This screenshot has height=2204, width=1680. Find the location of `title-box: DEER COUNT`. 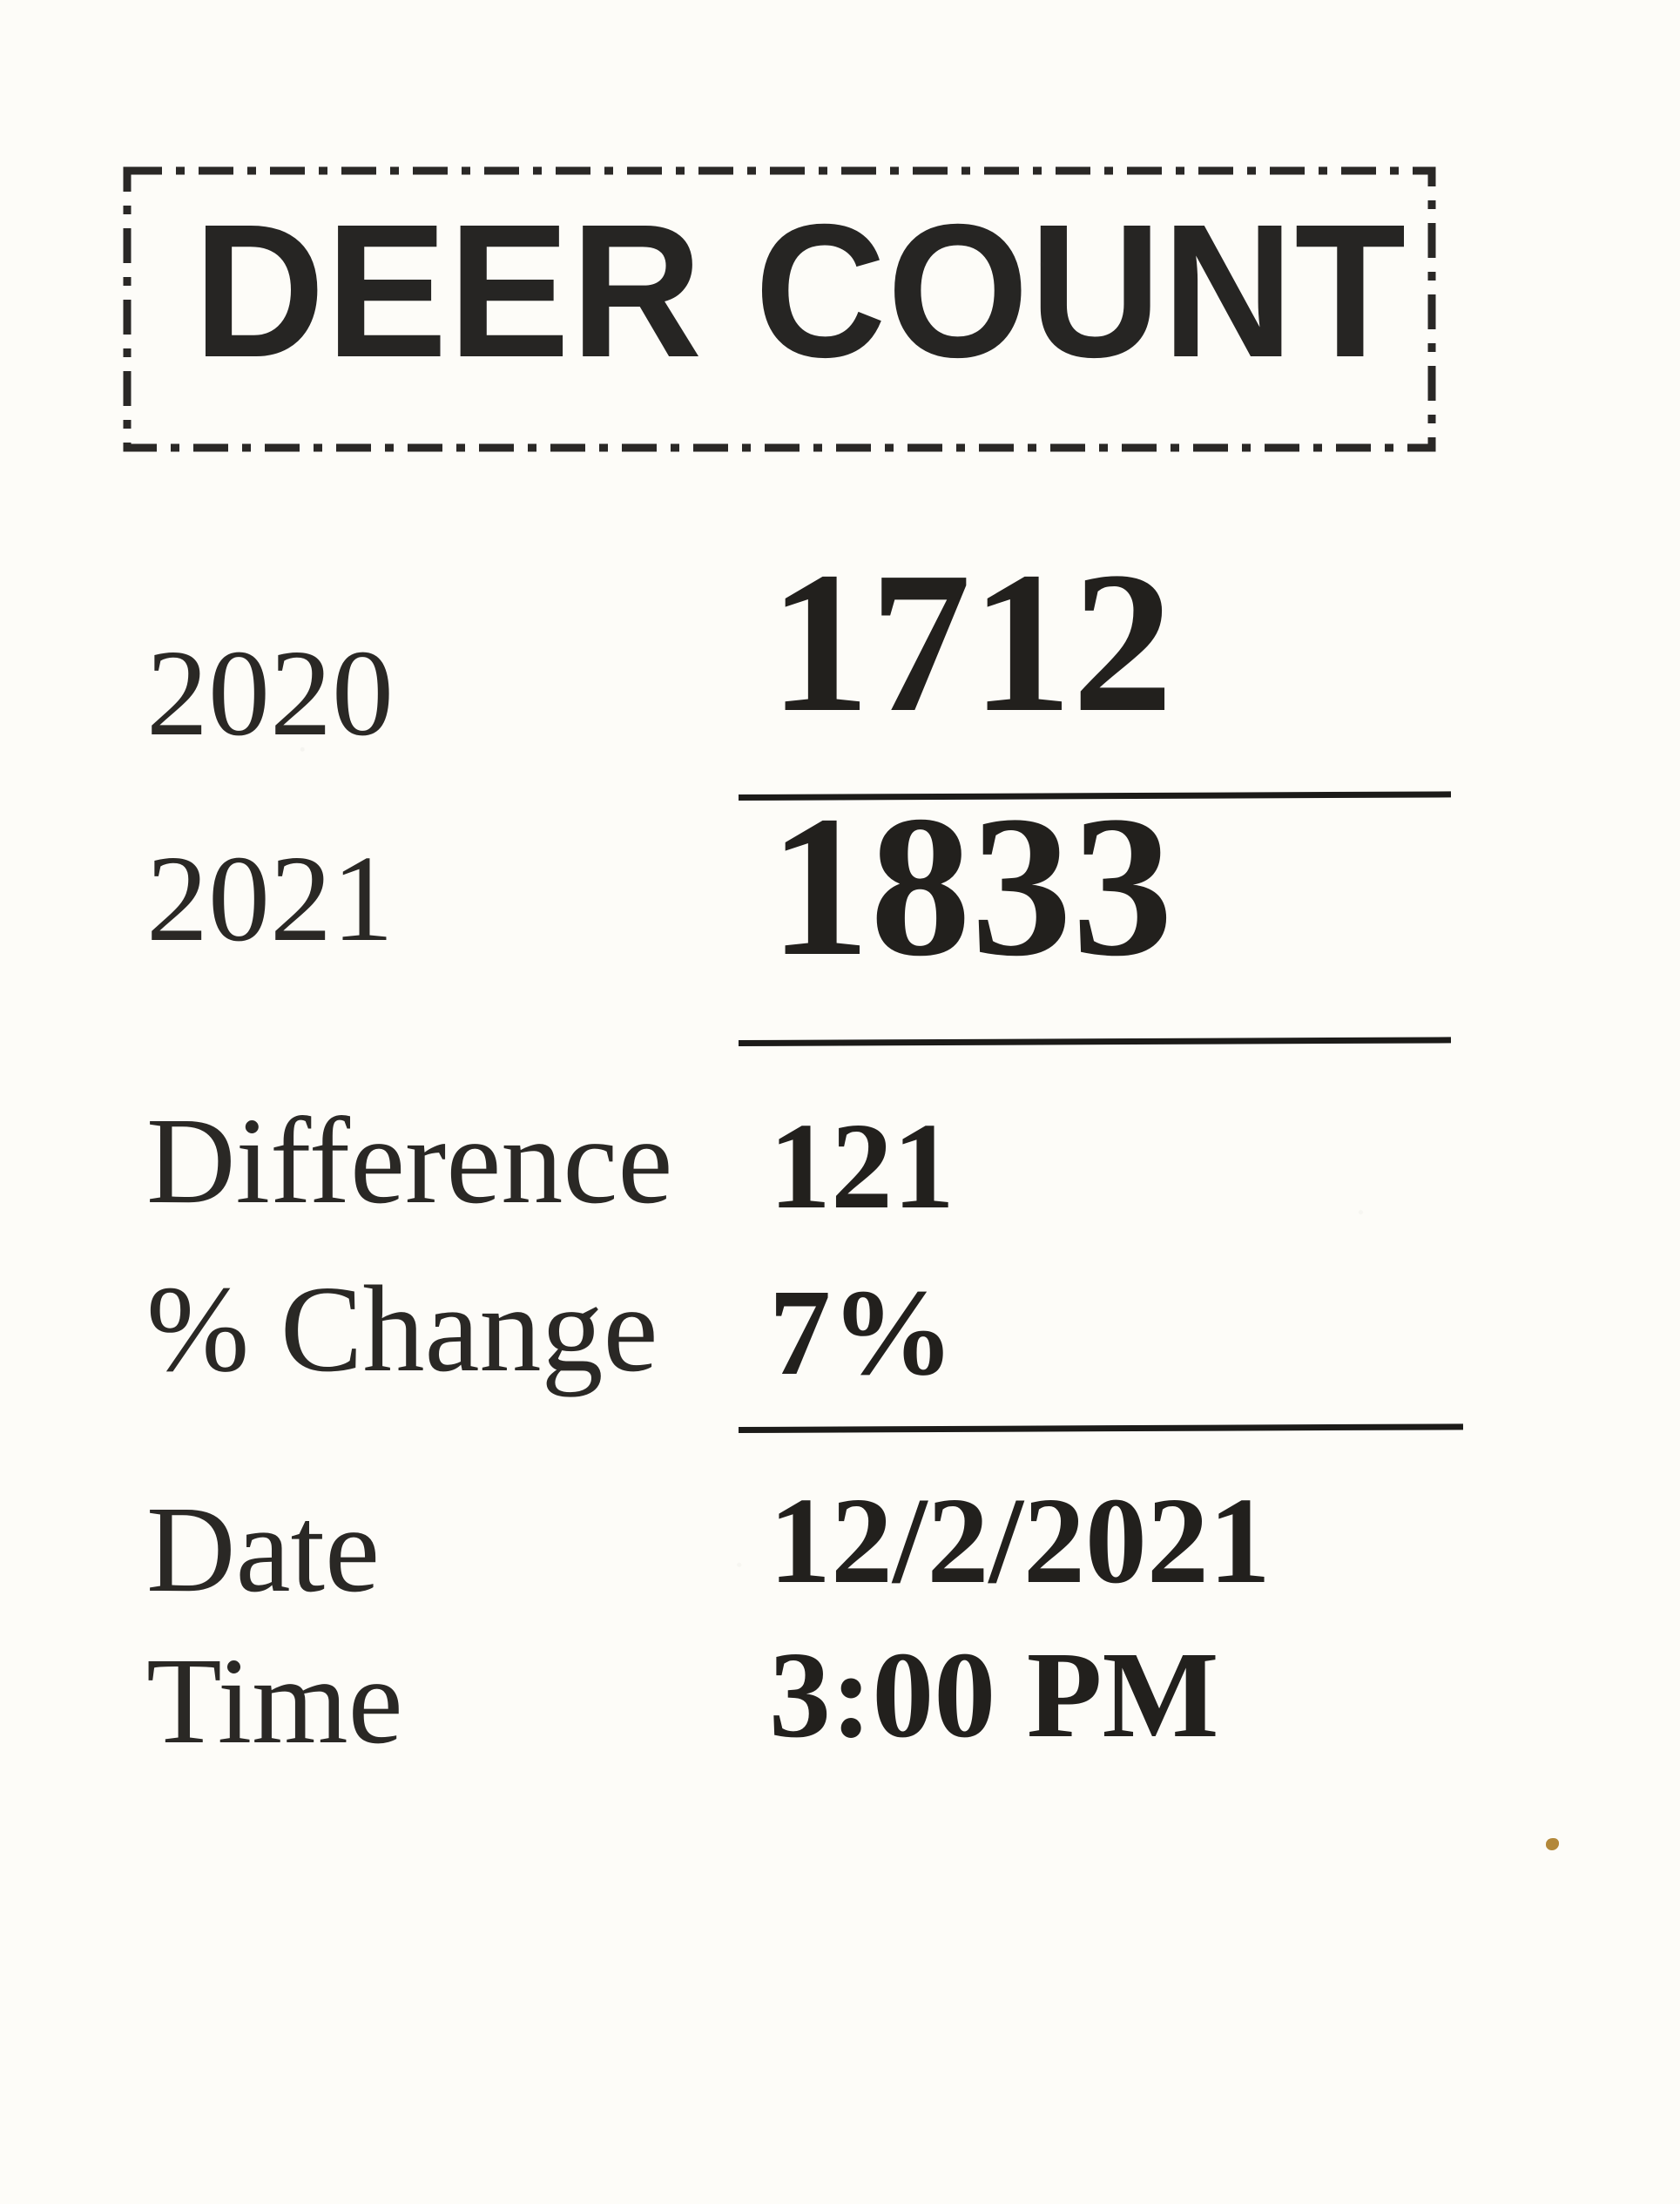

title-box: DEER COUNT is located at coordinates (779, 309).